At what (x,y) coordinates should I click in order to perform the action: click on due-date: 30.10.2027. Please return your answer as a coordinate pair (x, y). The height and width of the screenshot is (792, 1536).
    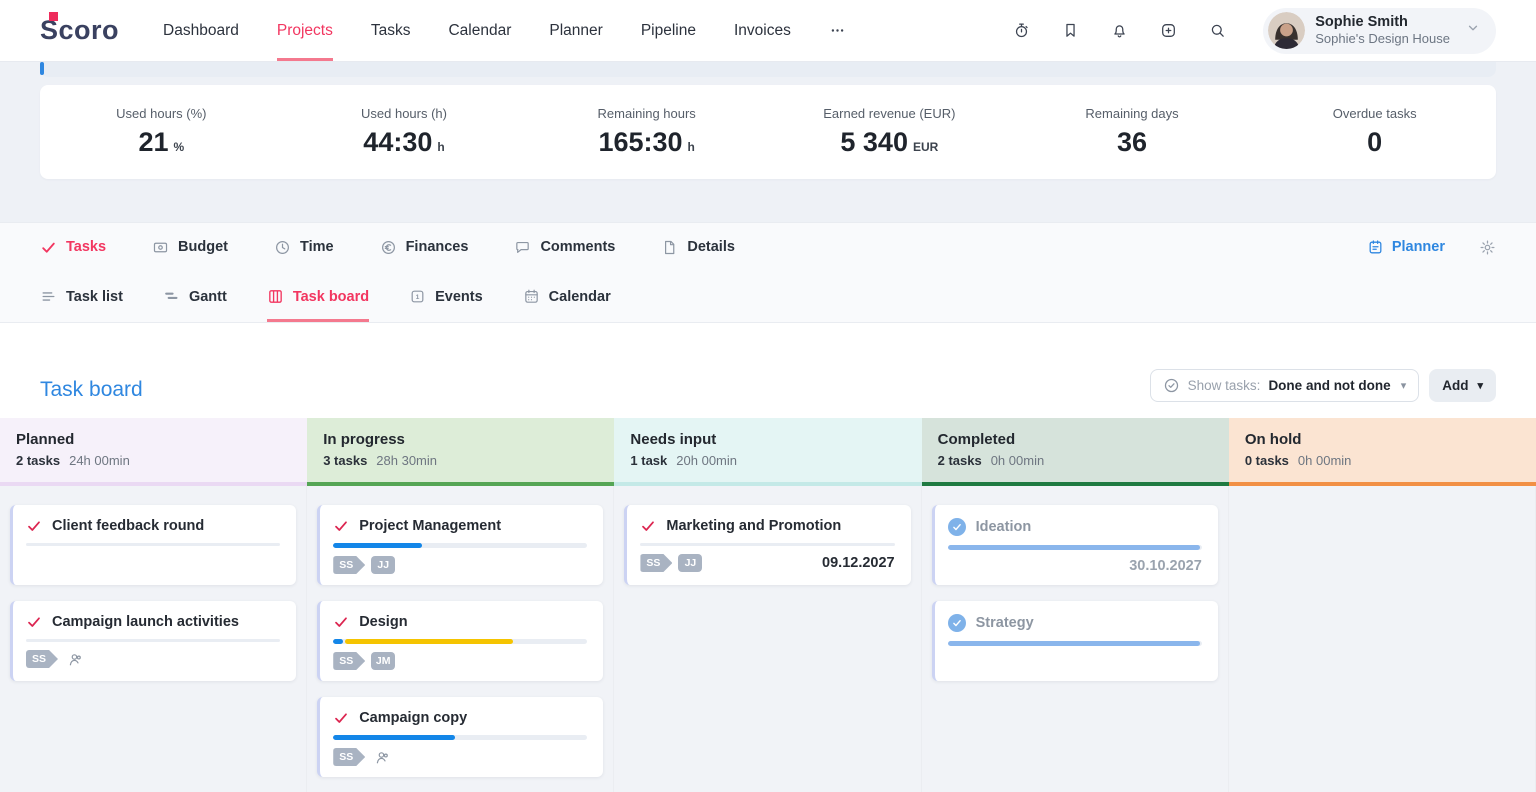
    Looking at the image, I should click on (1165, 566).